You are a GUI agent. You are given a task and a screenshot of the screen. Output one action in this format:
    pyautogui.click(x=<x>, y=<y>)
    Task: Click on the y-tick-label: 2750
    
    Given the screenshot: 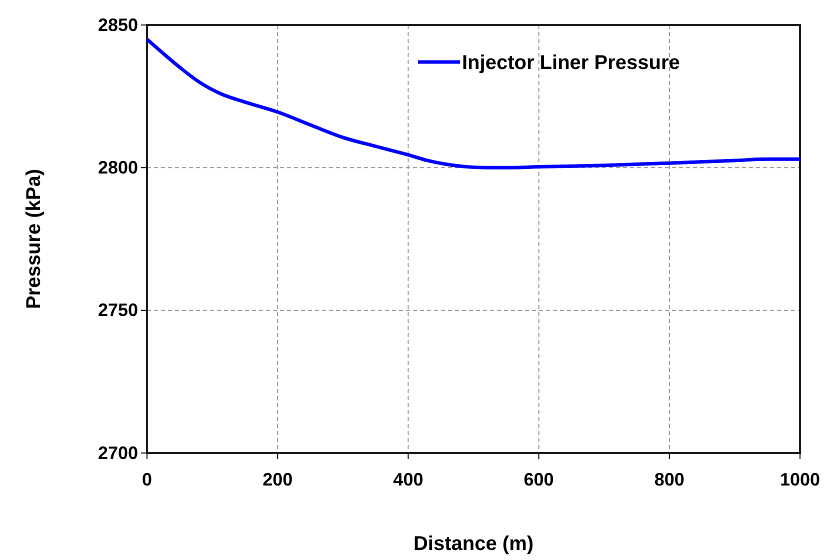 What is the action you would take?
    pyautogui.click(x=118, y=310)
    